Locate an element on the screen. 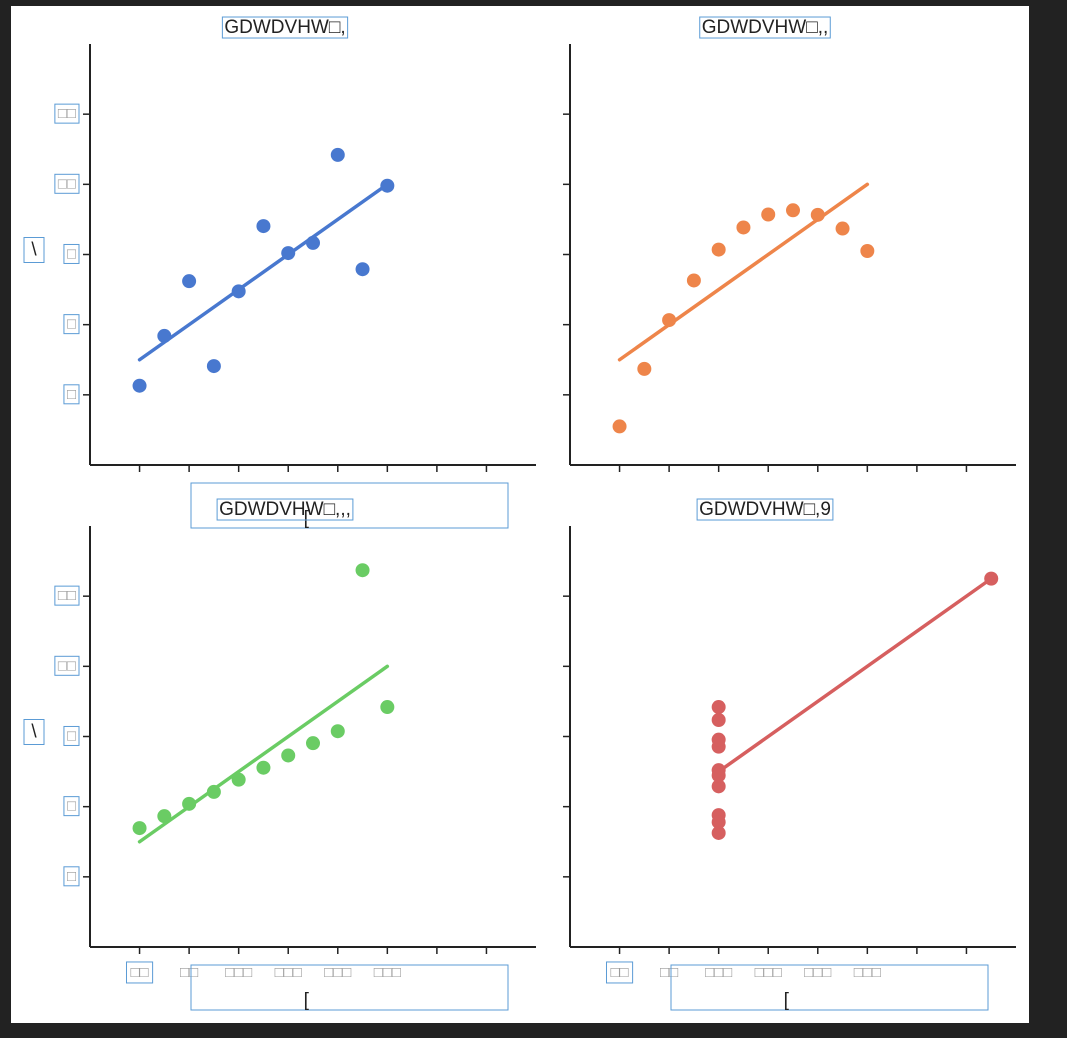  subplot-title: GDWDVHW□,,, is located at coordinates (285, 509).